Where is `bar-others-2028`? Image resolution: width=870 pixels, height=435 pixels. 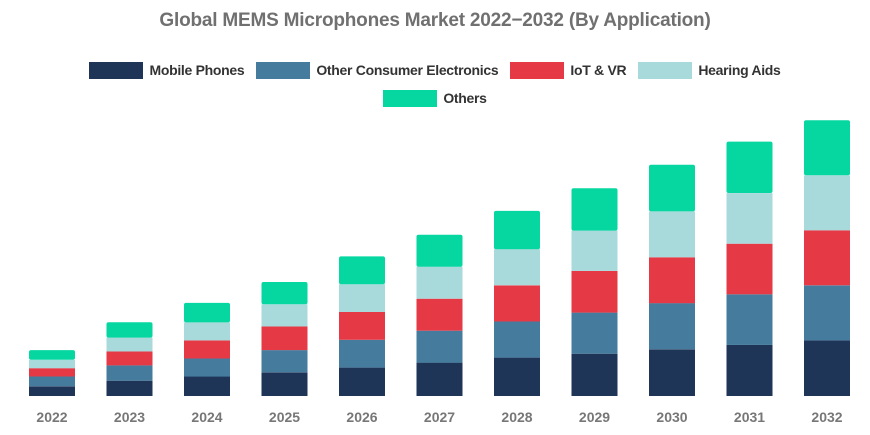
bar-others-2028 is located at coordinates (517, 230).